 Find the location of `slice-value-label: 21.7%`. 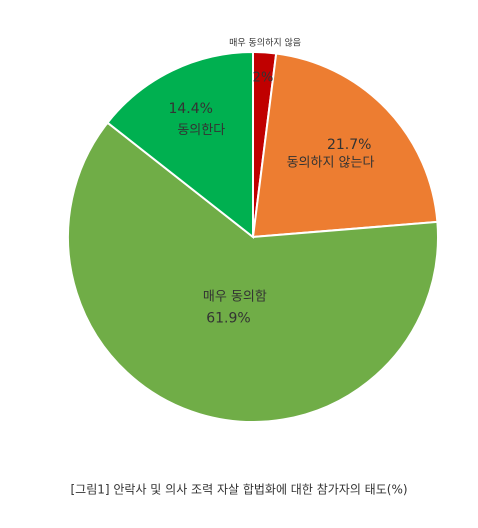

slice-value-label: 21.7% is located at coordinates (349, 145).